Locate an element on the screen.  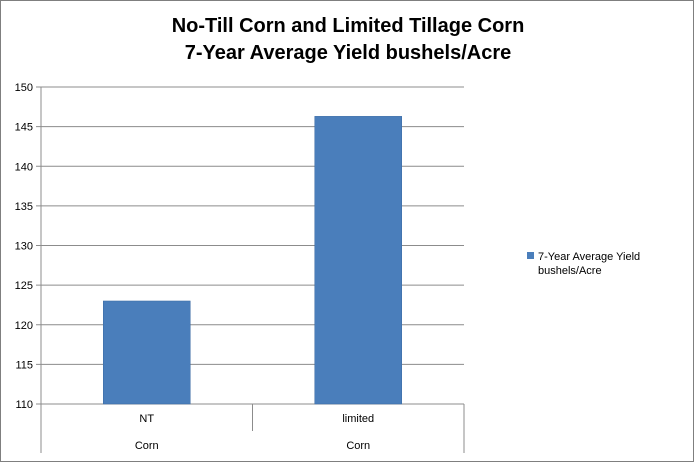
y-tick-label: 110 is located at coordinates (24, 405).